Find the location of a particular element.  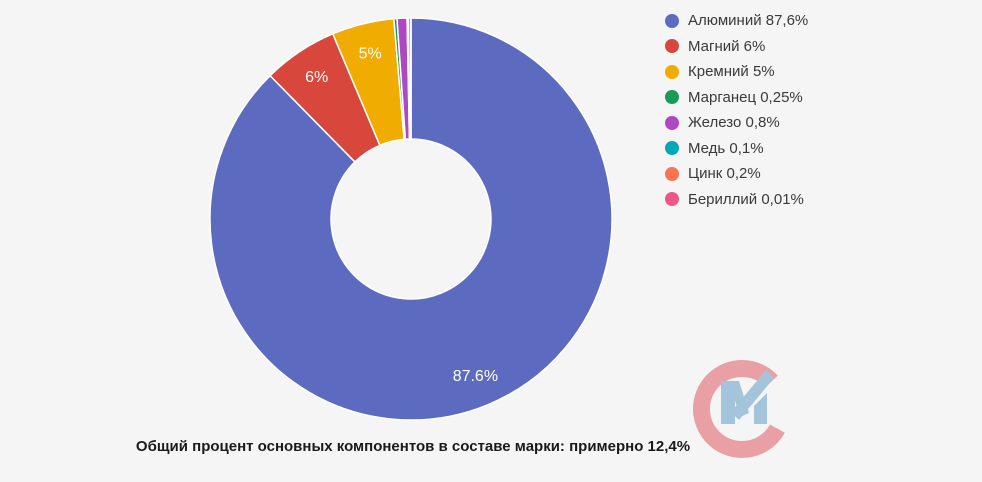

legend-item-label: Бериллий 0,01% is located at coordinates (746, 199).